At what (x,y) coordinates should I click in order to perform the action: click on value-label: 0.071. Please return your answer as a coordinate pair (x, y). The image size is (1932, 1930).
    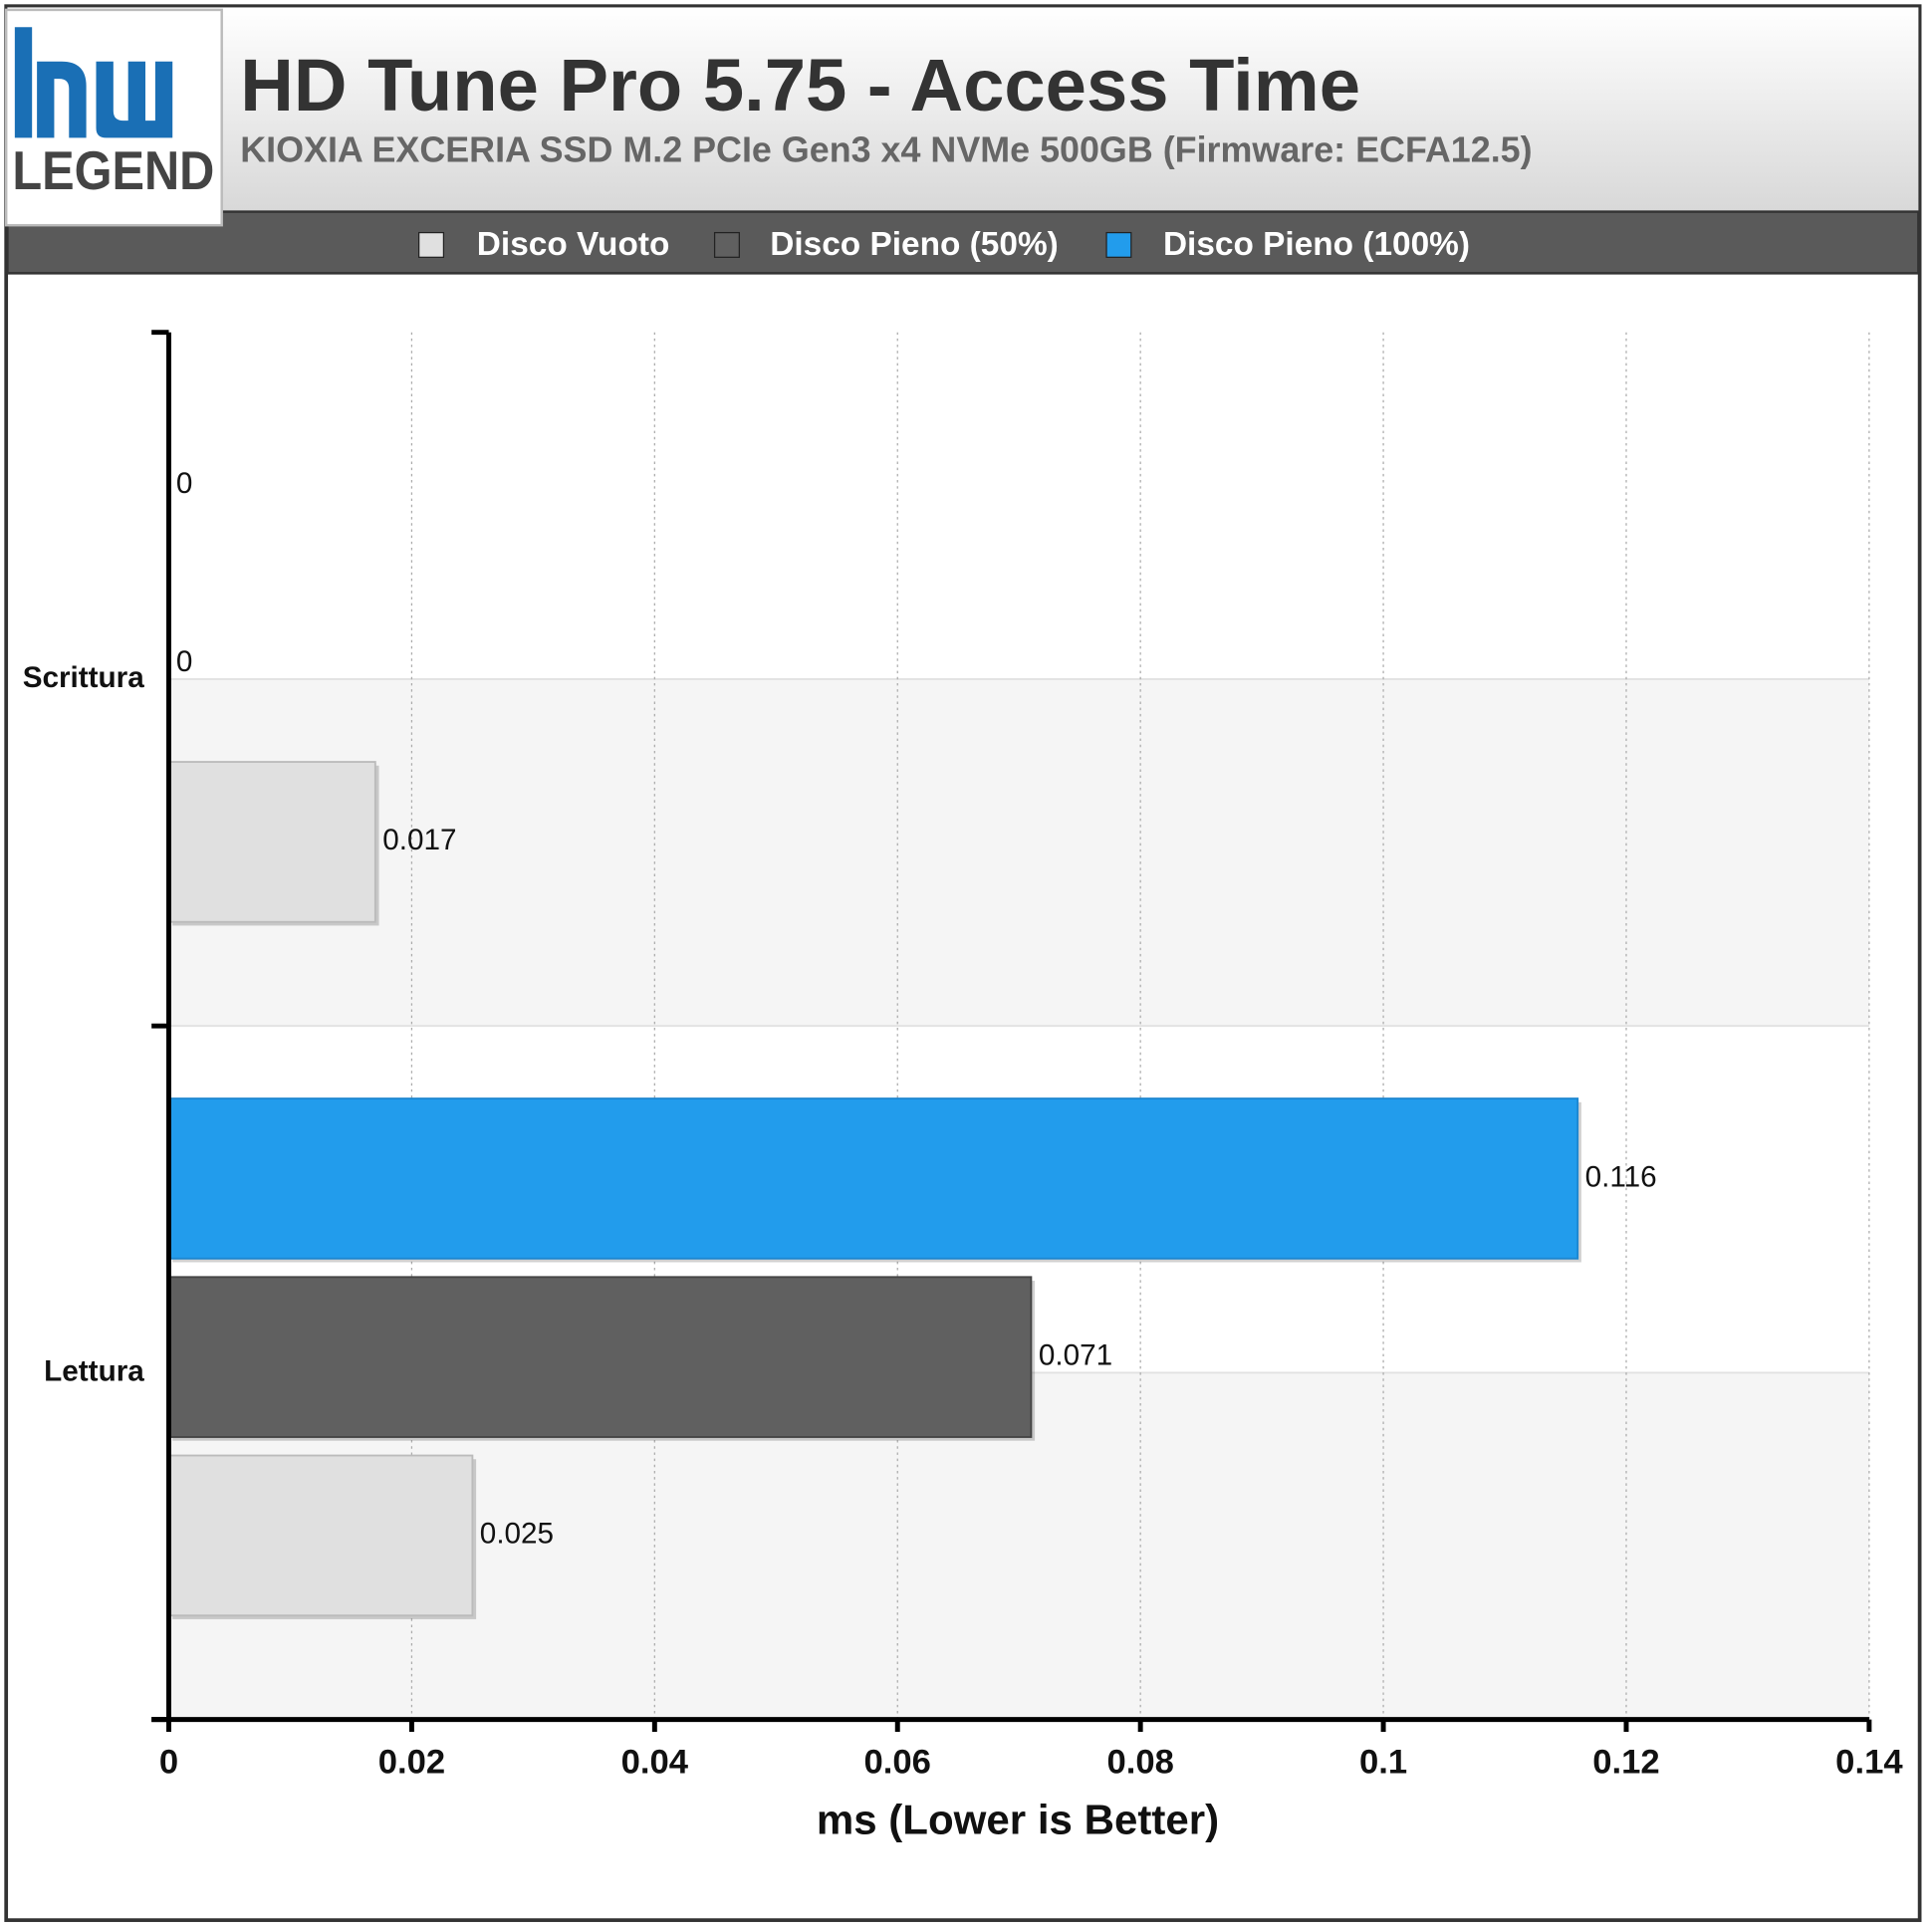
    Looking at the image, I should click on (1076, 1355).